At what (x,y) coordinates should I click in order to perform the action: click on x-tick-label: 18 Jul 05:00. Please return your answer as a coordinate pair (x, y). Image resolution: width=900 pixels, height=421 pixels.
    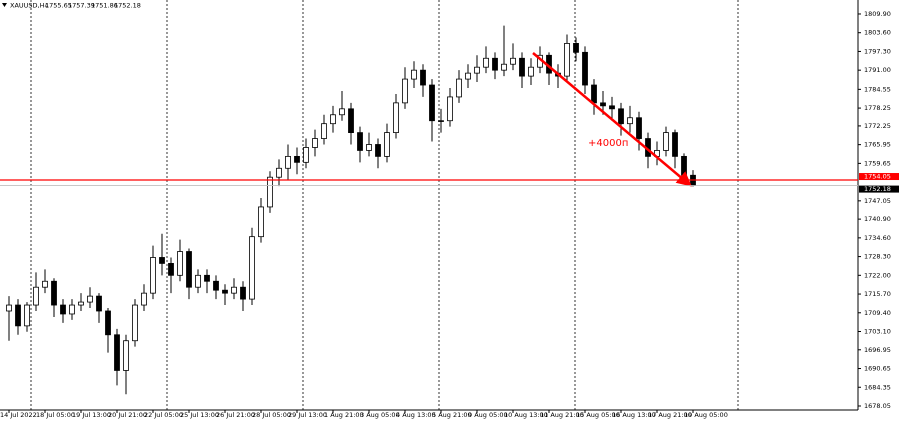
    Looking at the image, I should click on (55, 415).